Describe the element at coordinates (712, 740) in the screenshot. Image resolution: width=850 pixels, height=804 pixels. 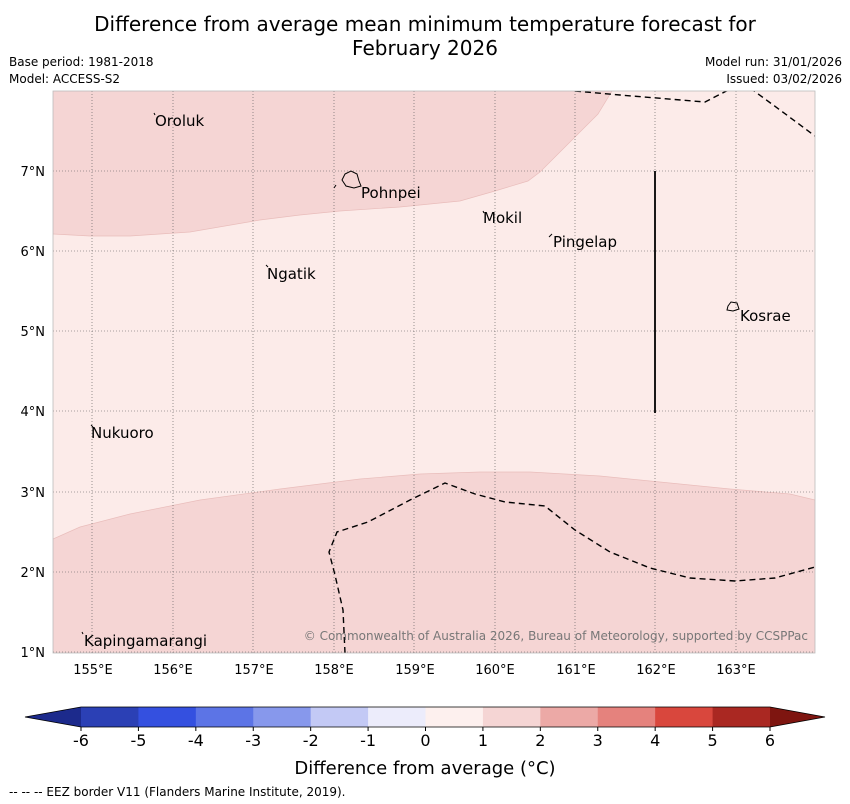
I see `colorbar-tick-label: 5` at that location.